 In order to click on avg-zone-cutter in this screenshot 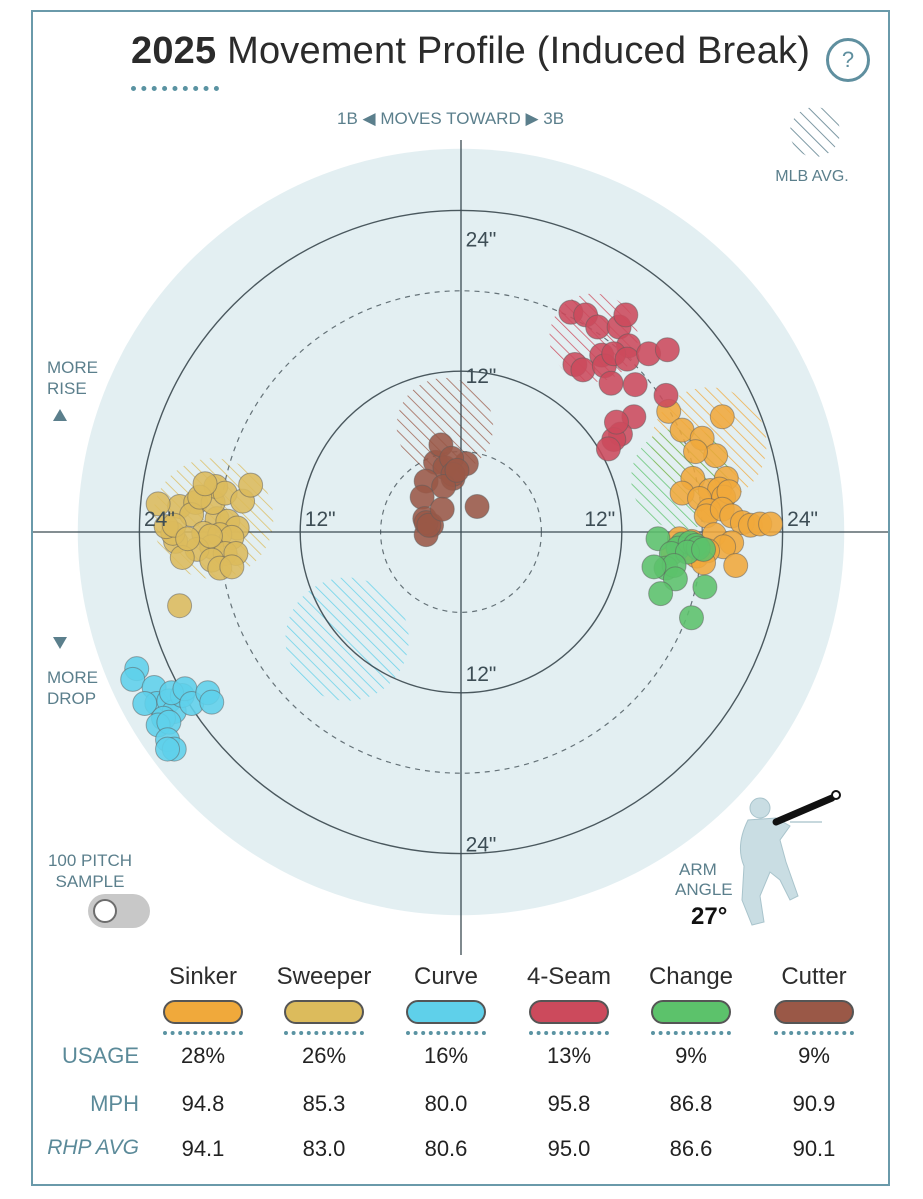, I will do `click(445, 426)`.